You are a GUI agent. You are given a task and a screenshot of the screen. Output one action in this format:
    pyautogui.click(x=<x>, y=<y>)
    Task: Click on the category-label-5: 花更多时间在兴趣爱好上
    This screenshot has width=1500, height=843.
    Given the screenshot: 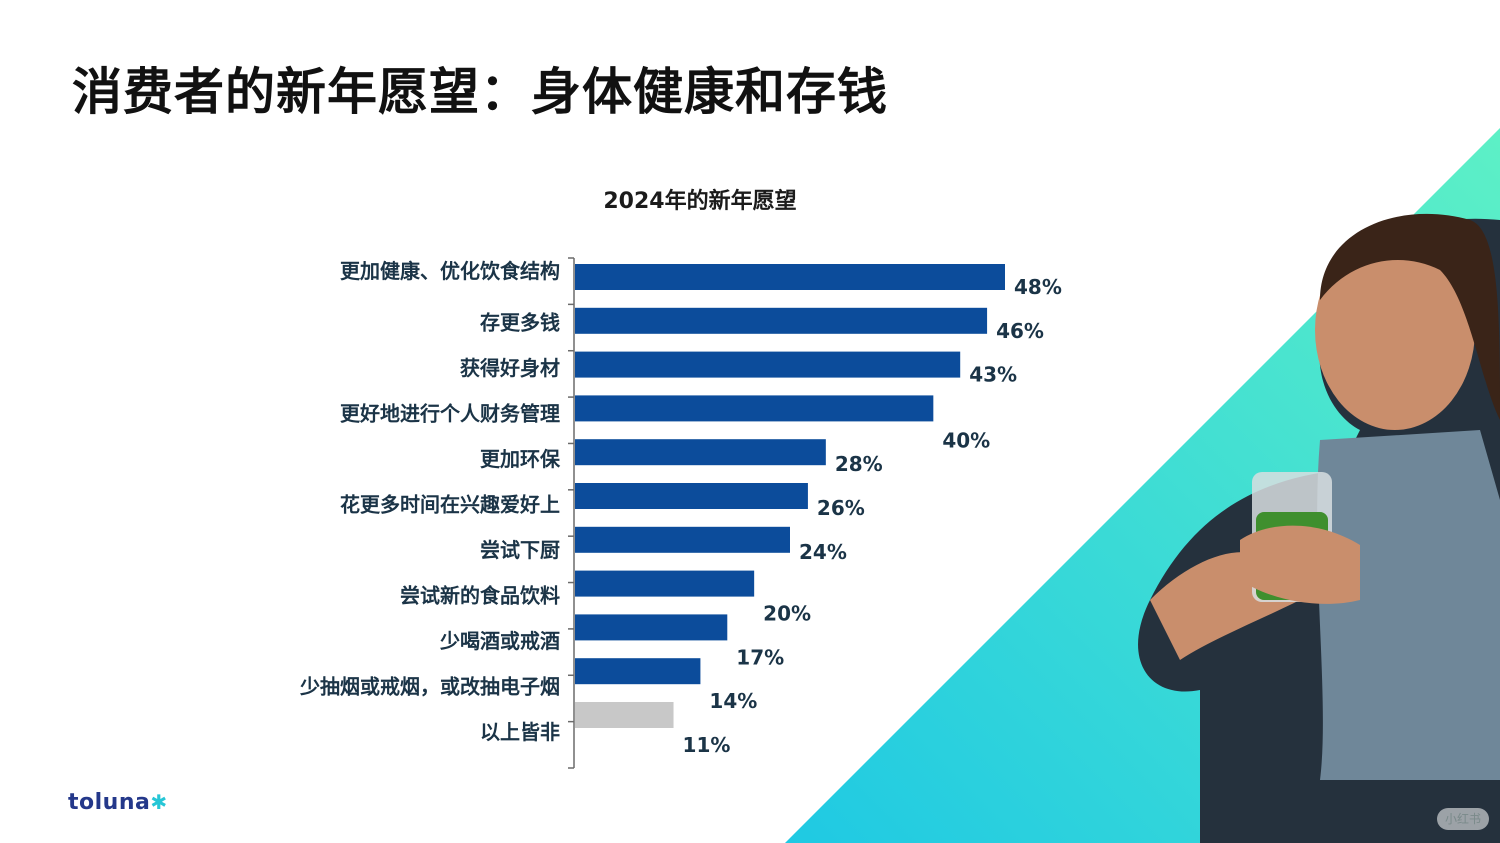 What is the action you would take?
    pyautogui.click(x=450, y=505)
    